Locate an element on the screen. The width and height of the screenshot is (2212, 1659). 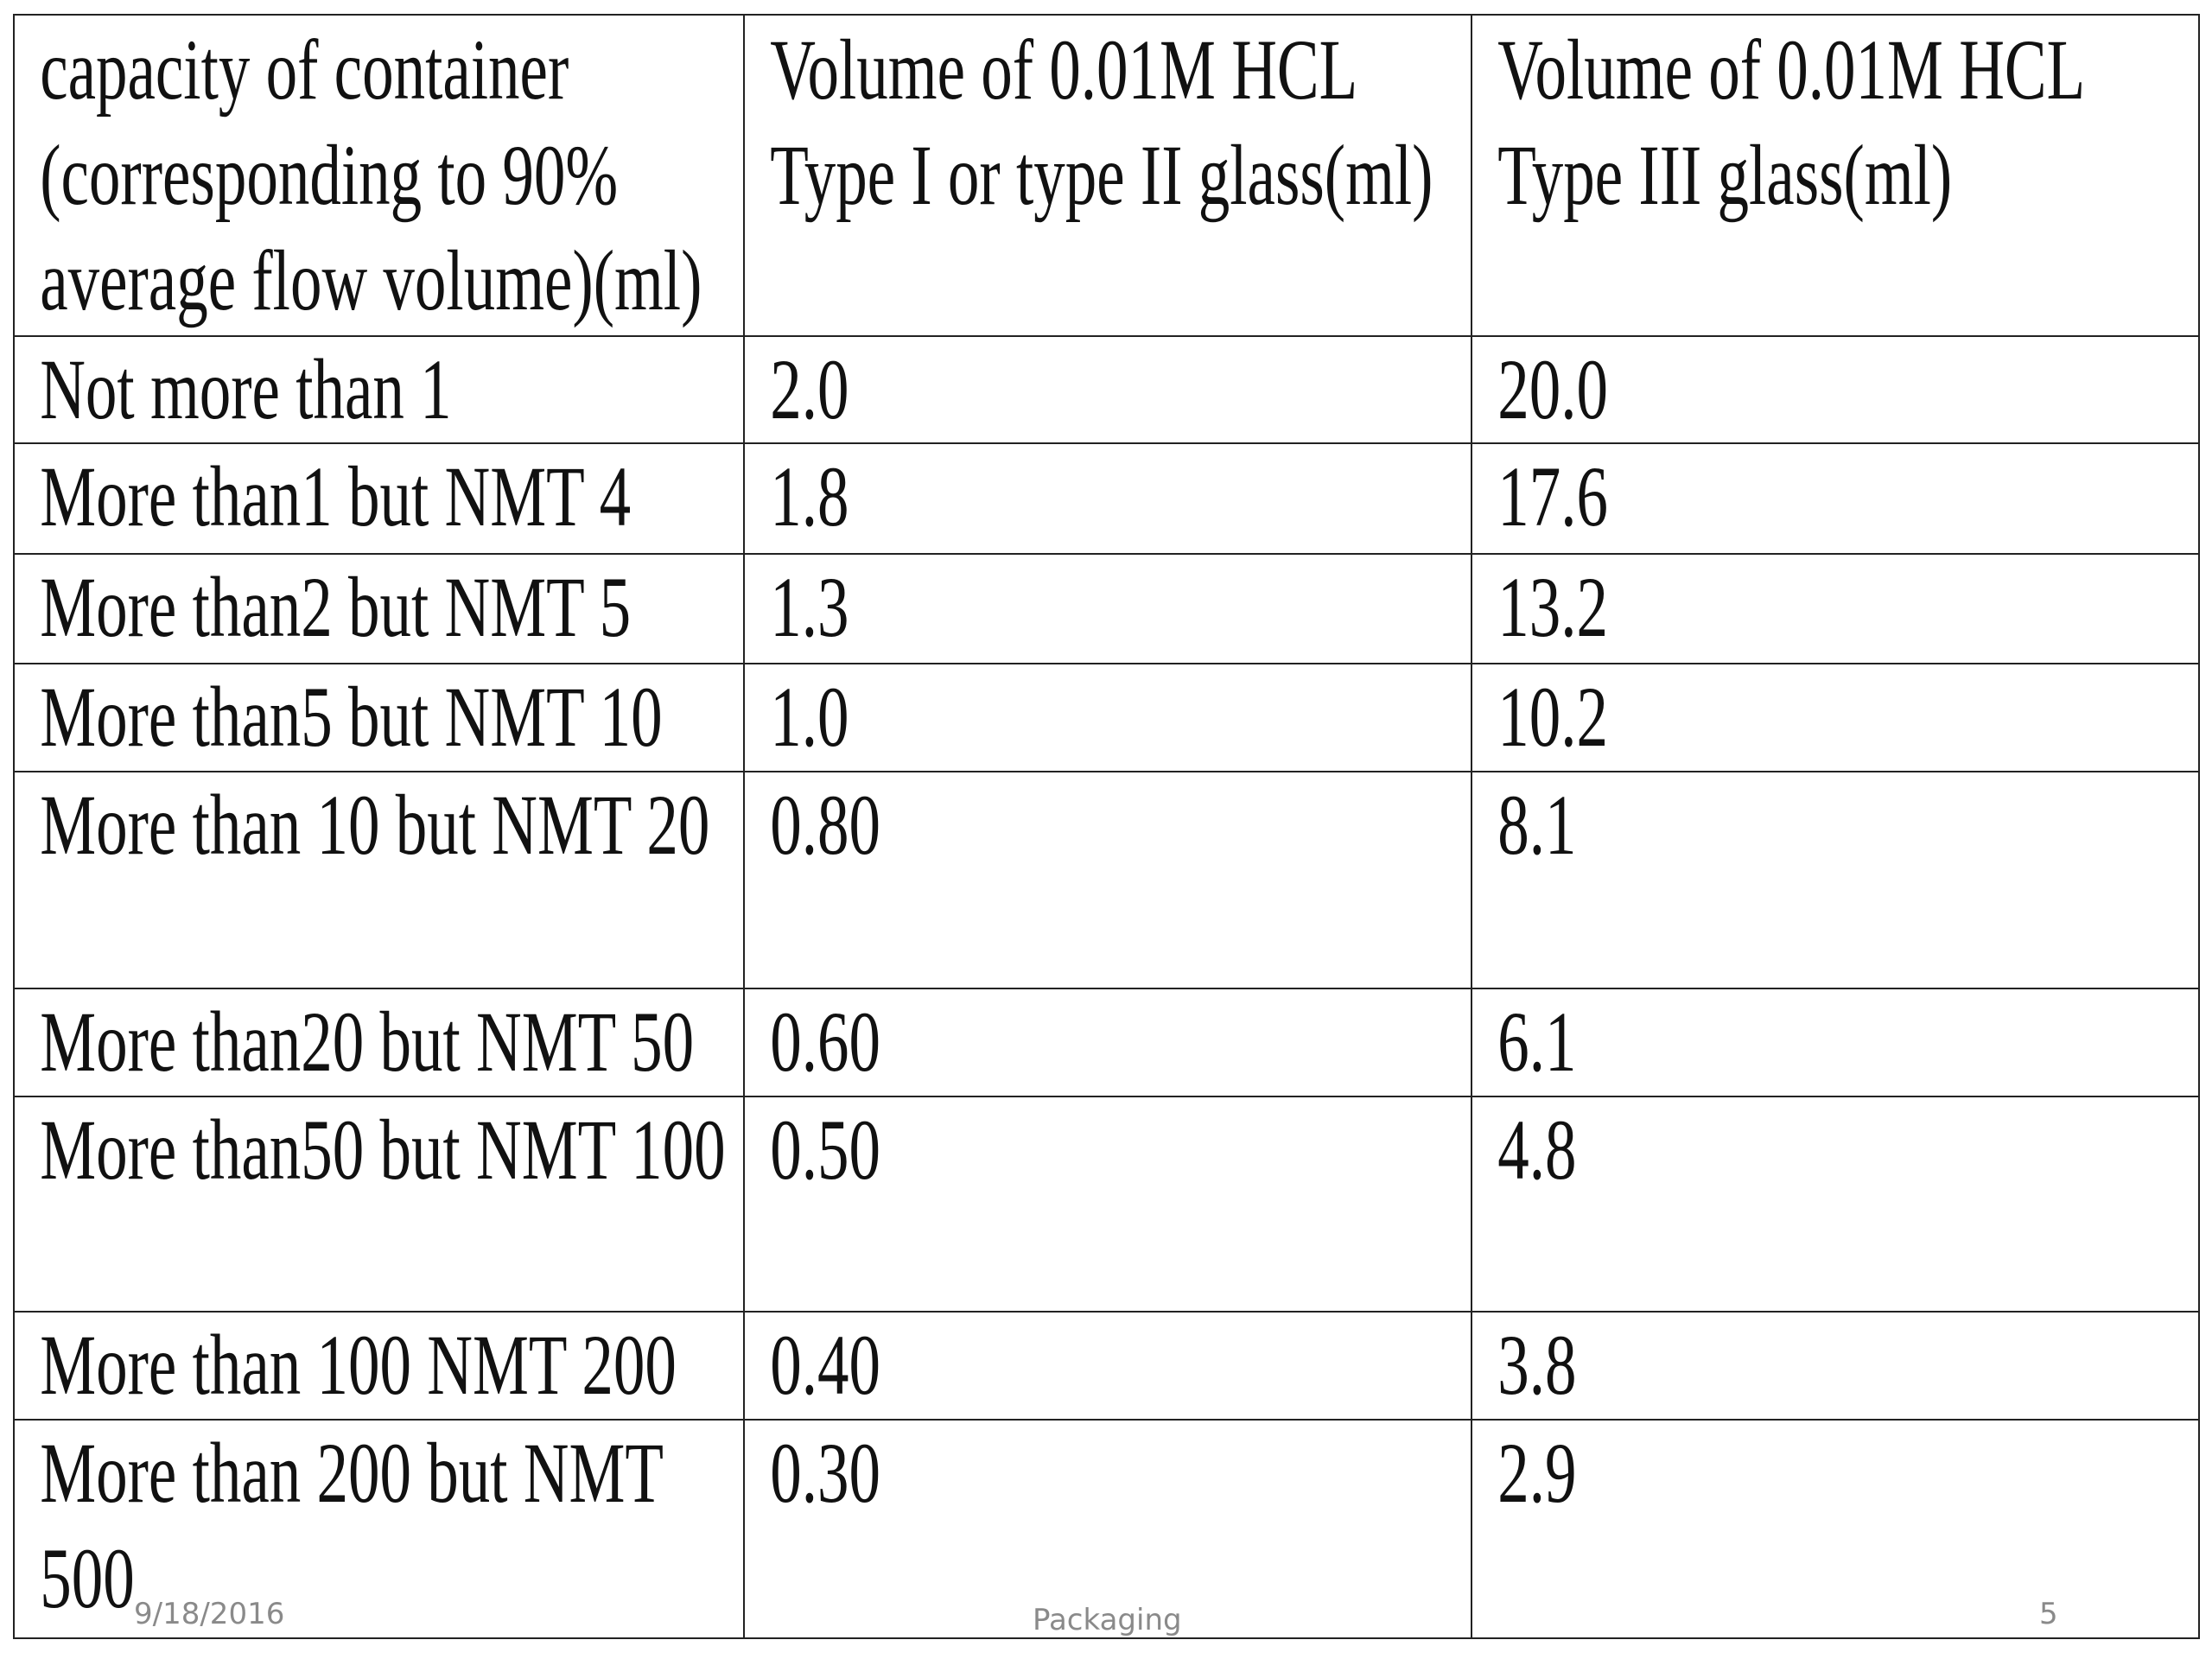
cell-text: 0.30 is located at coordinates (825, 1473).